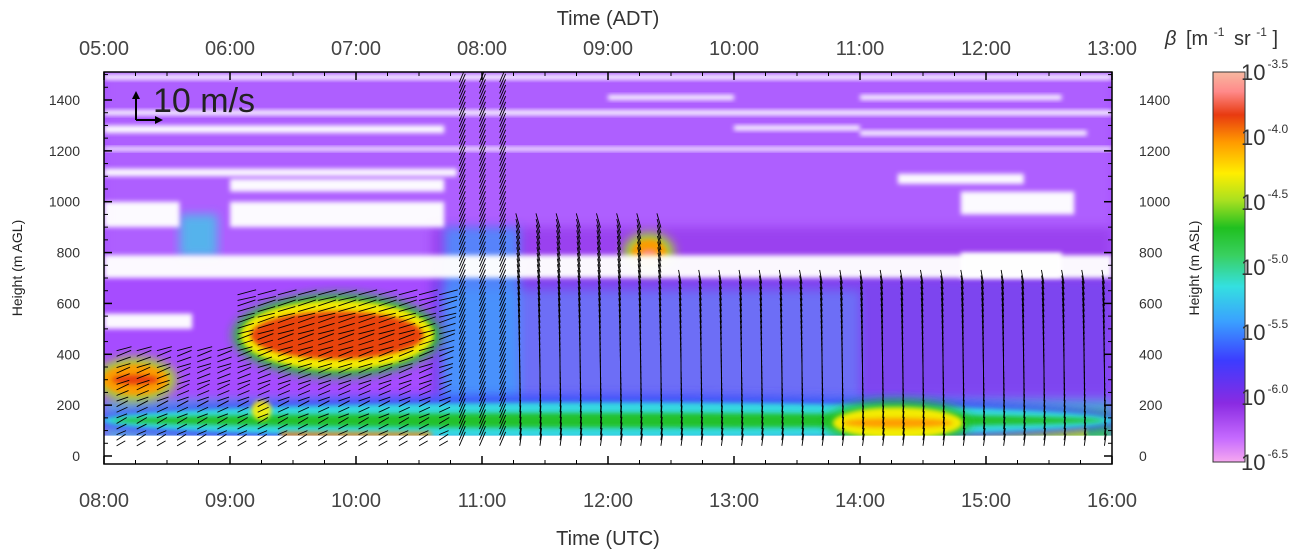  I want to click on x-bottom-axis-title: Time (UTC), so click(608, 539).